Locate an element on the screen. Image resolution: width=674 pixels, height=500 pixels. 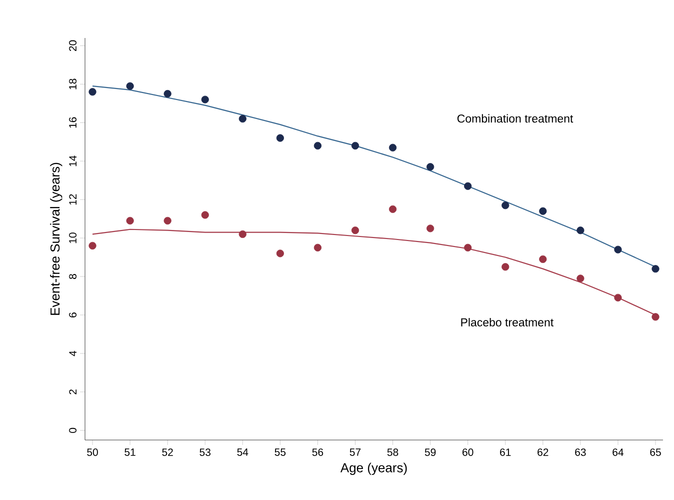
x-tick-label: 56 is located at coordinates (318, 452).